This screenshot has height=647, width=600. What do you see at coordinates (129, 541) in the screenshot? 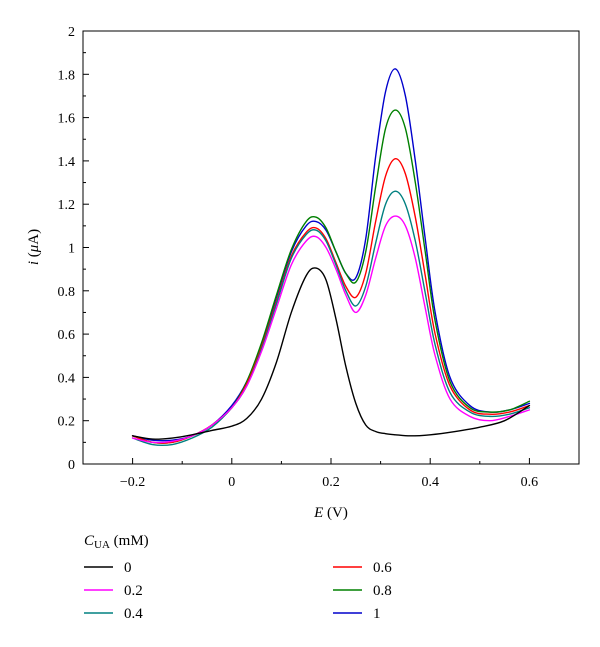
I see `legend-title-unit: (mM)` at bounding box center [129, 541].